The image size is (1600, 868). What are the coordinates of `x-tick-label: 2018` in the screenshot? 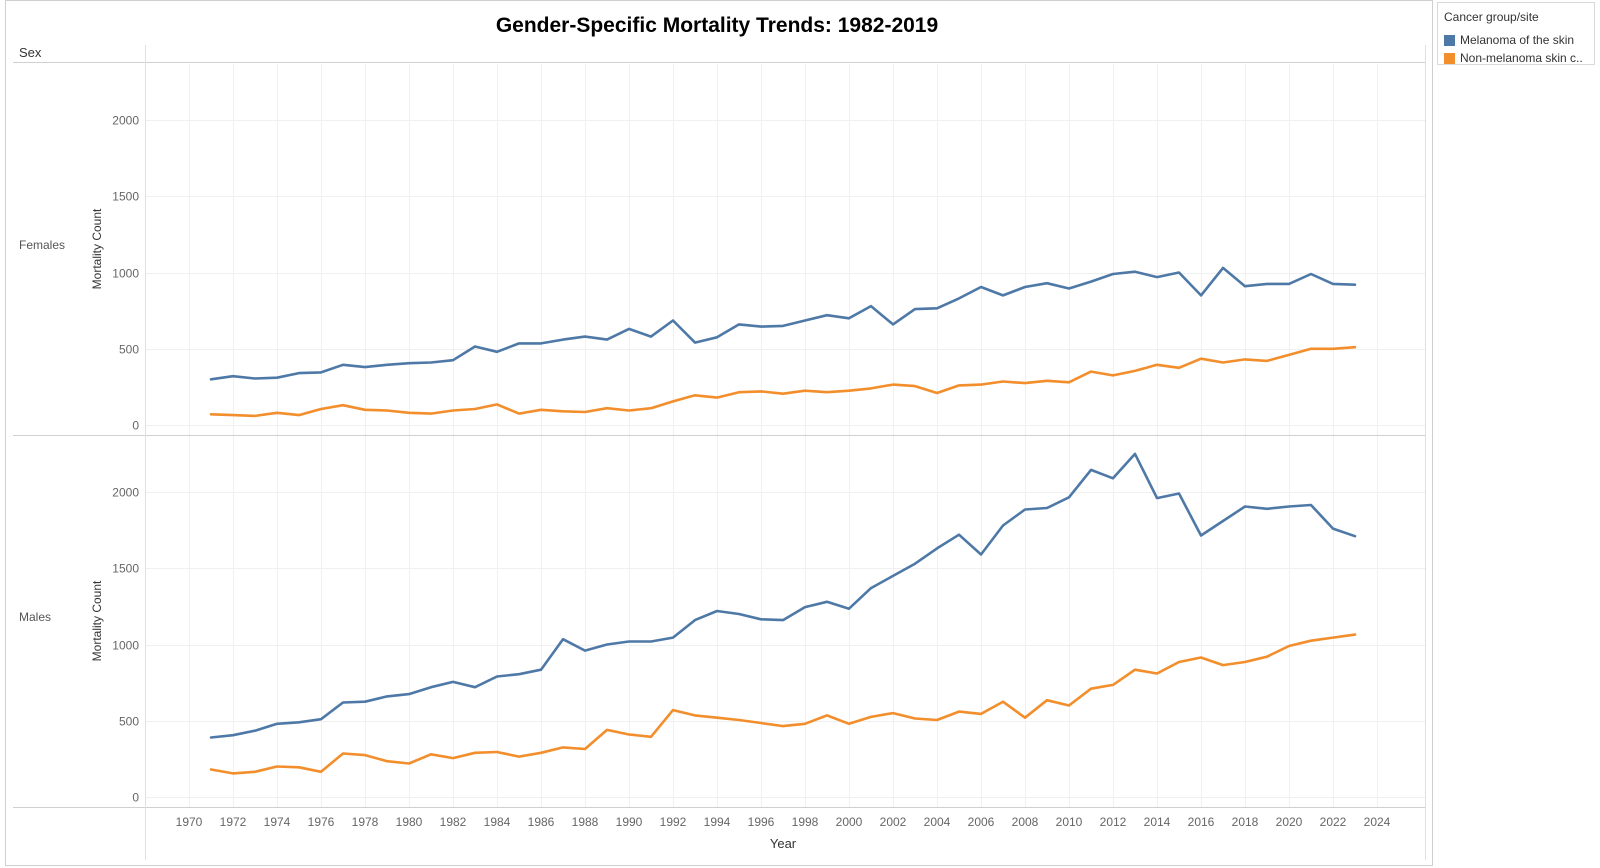 It's located at (1245, 822).